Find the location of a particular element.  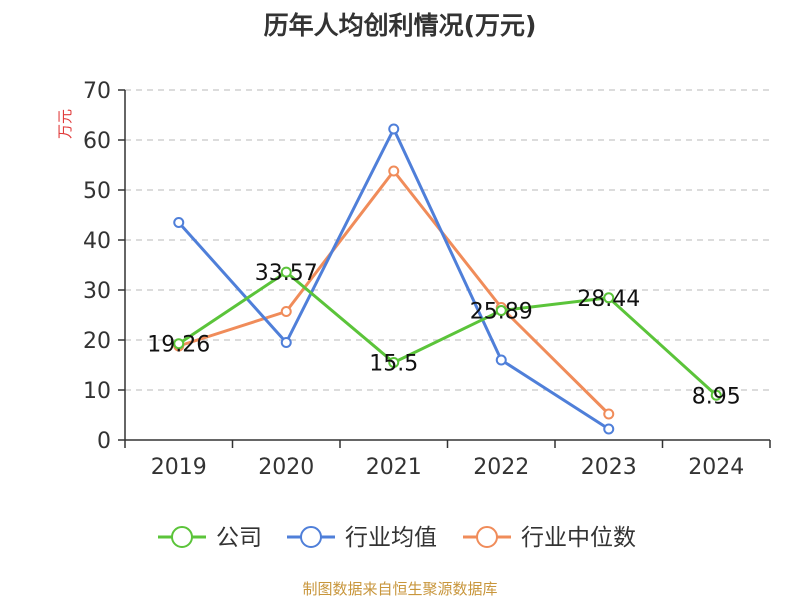

y-tick-label: 30 is located at coordinates (97, 291).